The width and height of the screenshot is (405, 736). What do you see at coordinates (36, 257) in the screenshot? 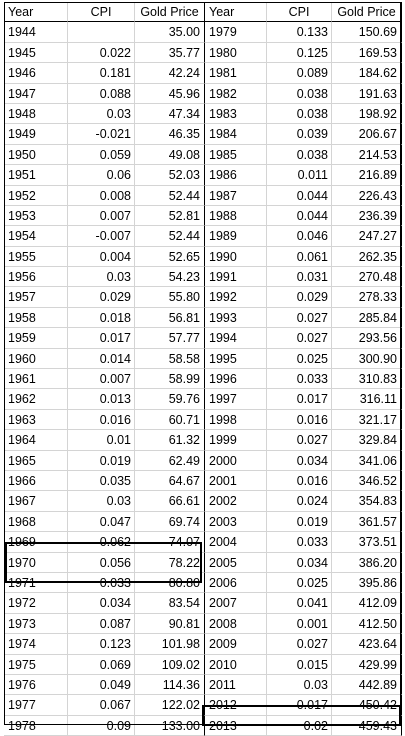
I see `year-cell: 1955` at bounding box center [36, 257].